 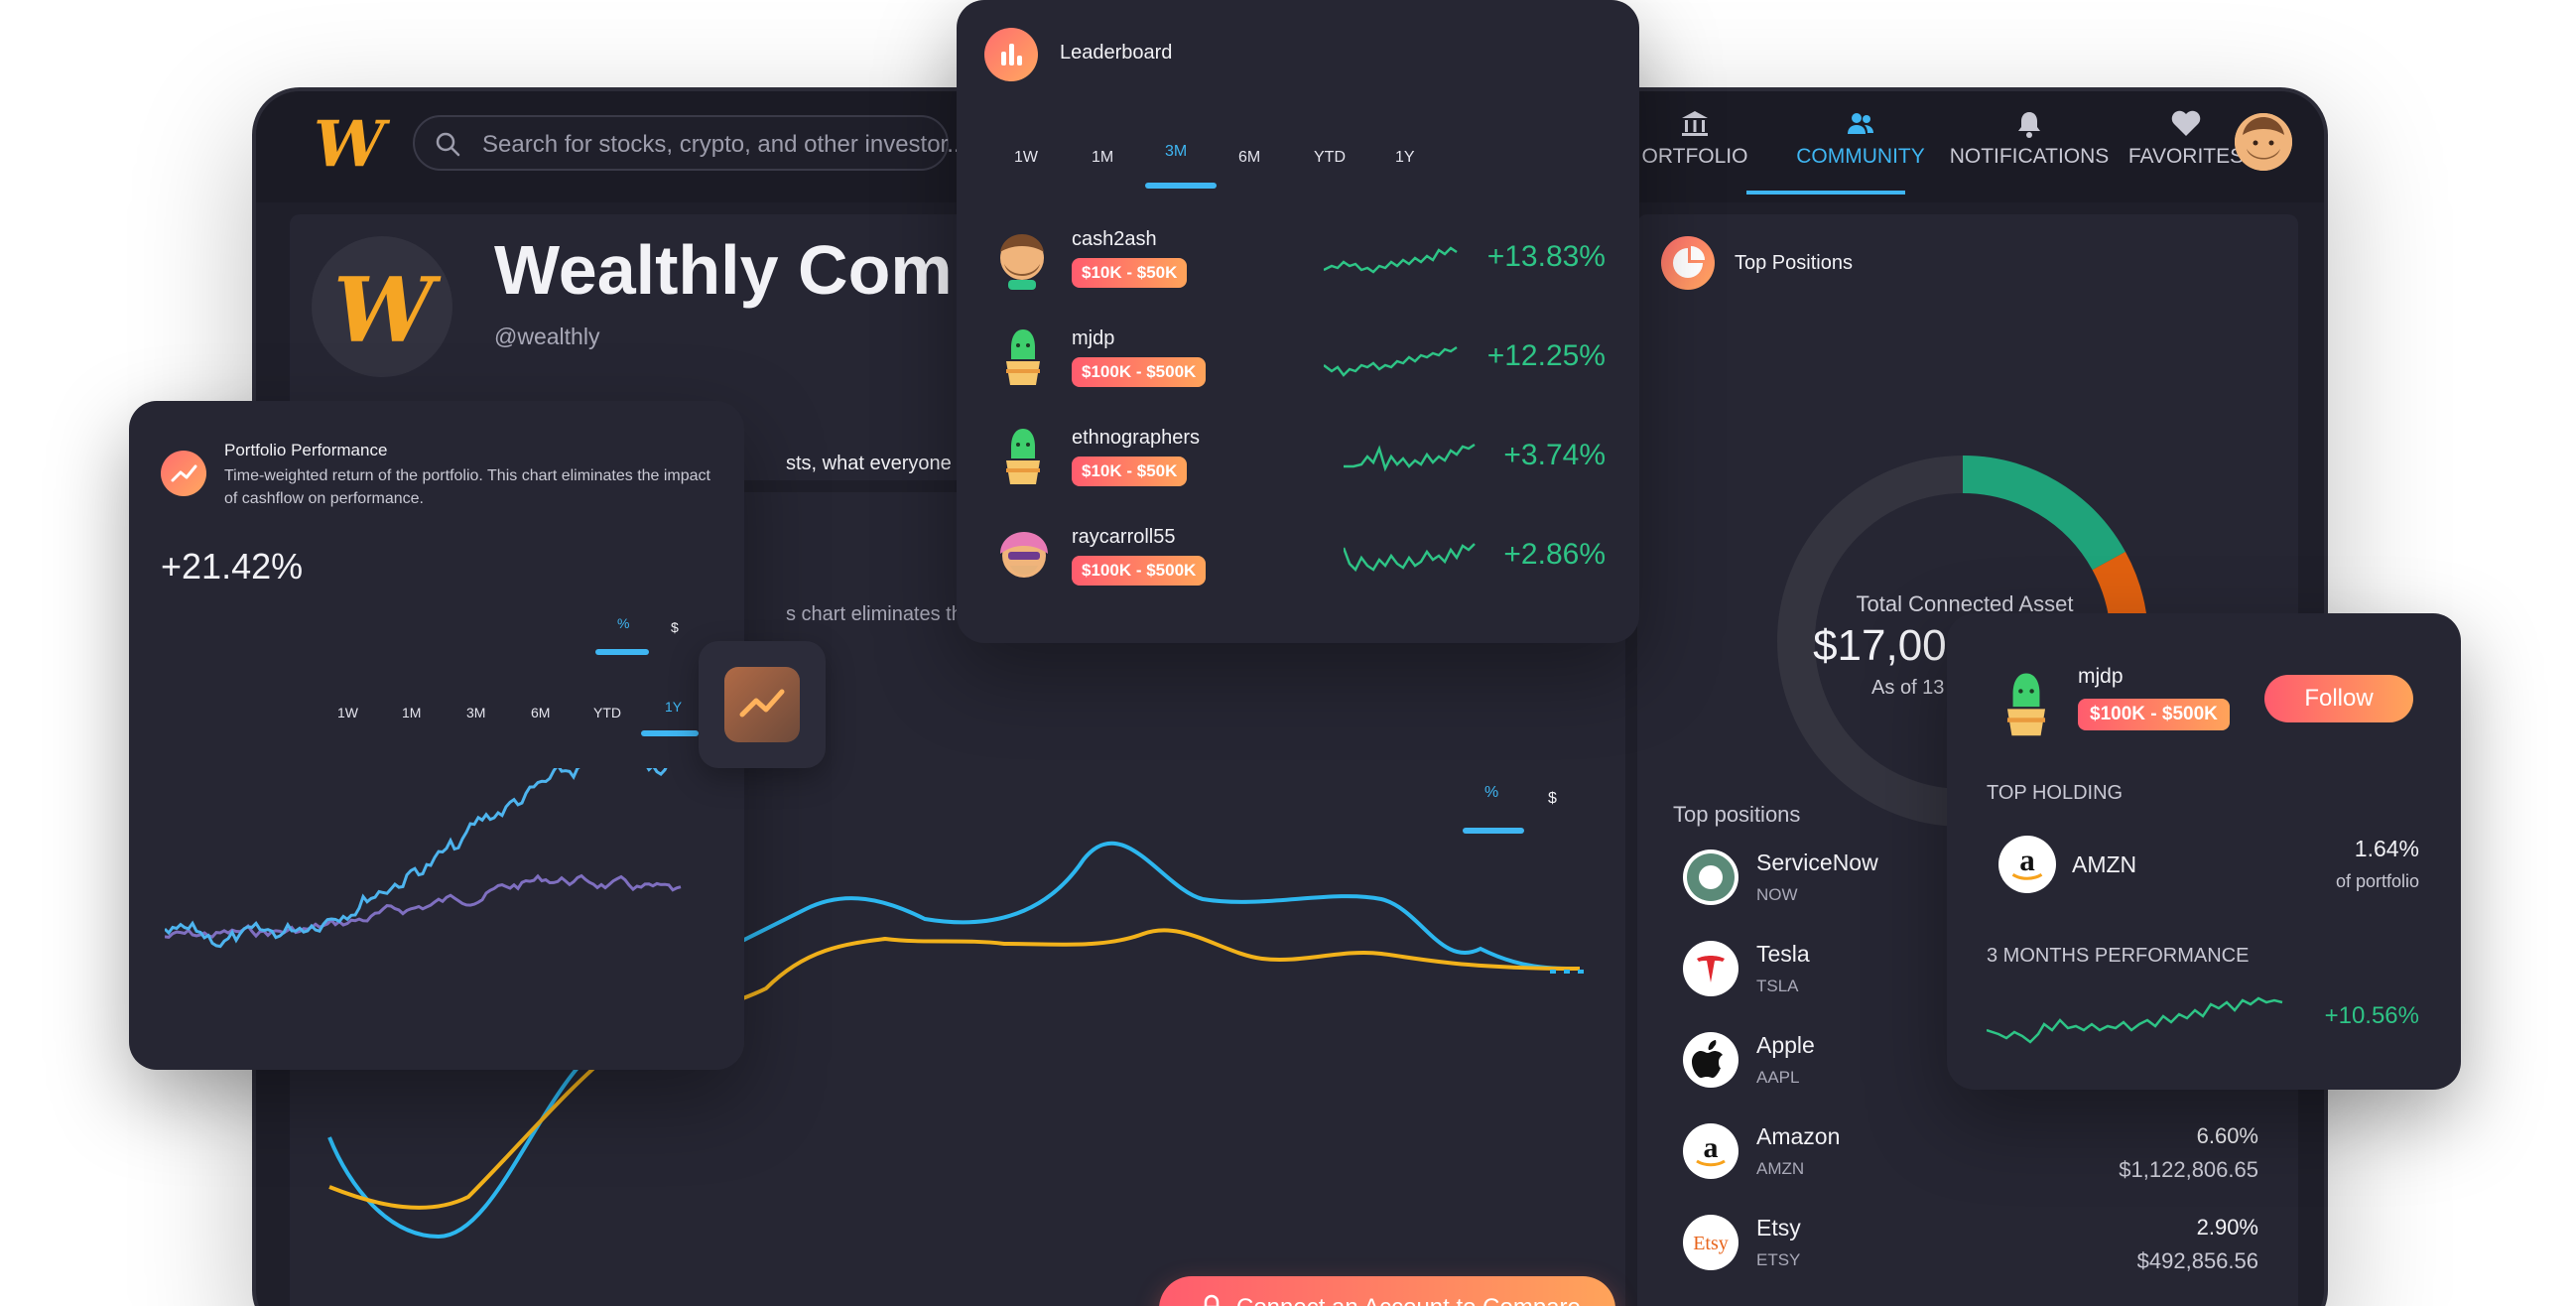 What do you see at coordinates (2056, 793) in the screenshot?
I see `top-holding-label: TOP HOLDING` at bounding box center [2056, 793].